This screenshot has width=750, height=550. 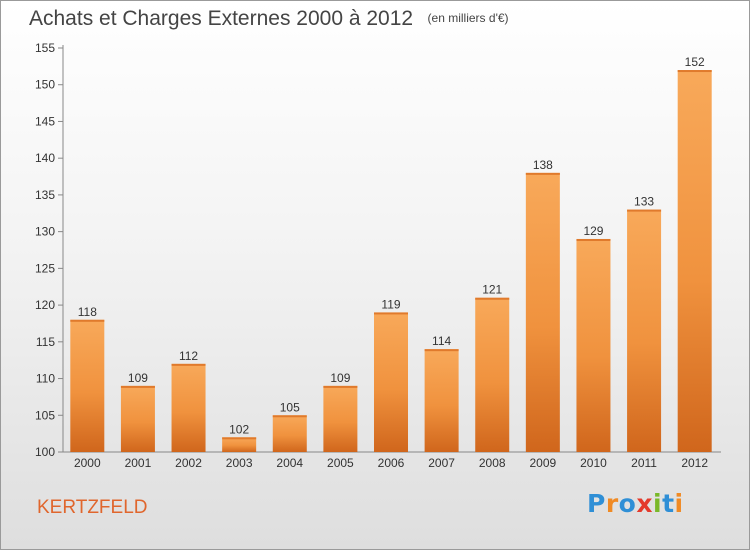 I want to click on x-tick-label: 2010, so click(x=593, y=463).